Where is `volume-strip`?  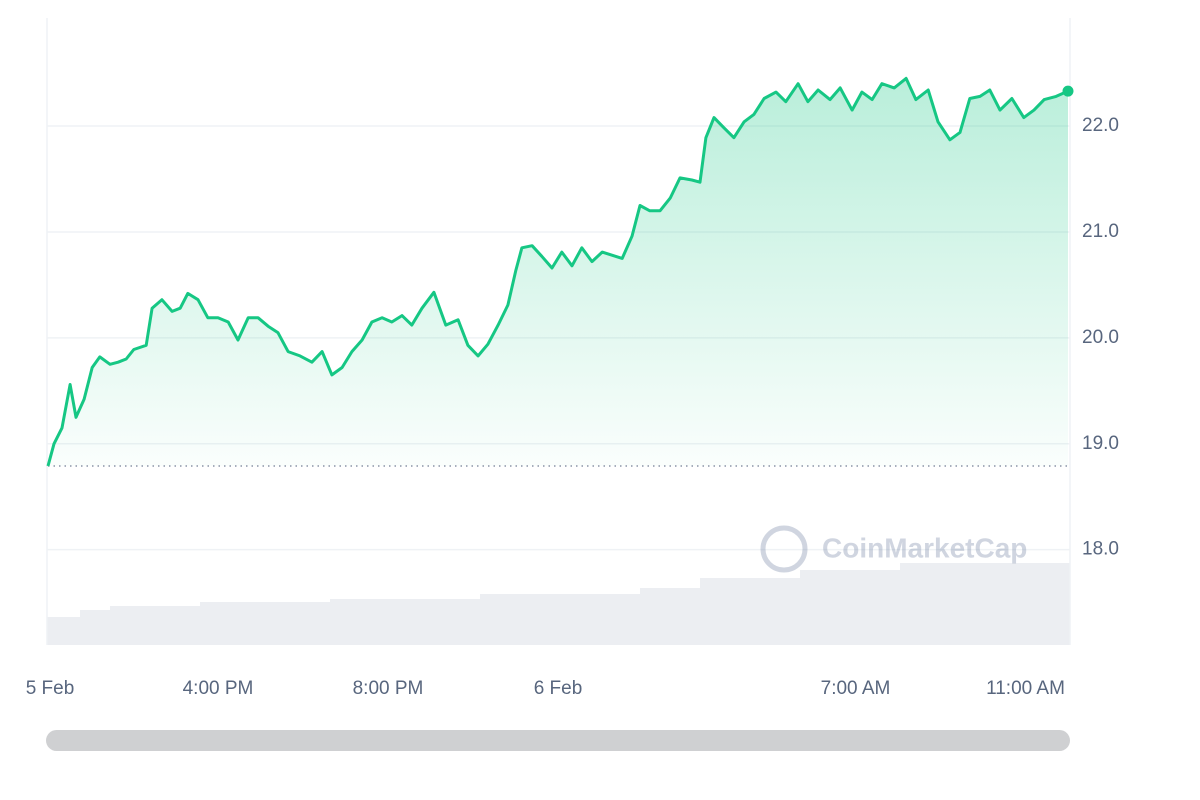 volume-strip is located at coordinates (558, 604).